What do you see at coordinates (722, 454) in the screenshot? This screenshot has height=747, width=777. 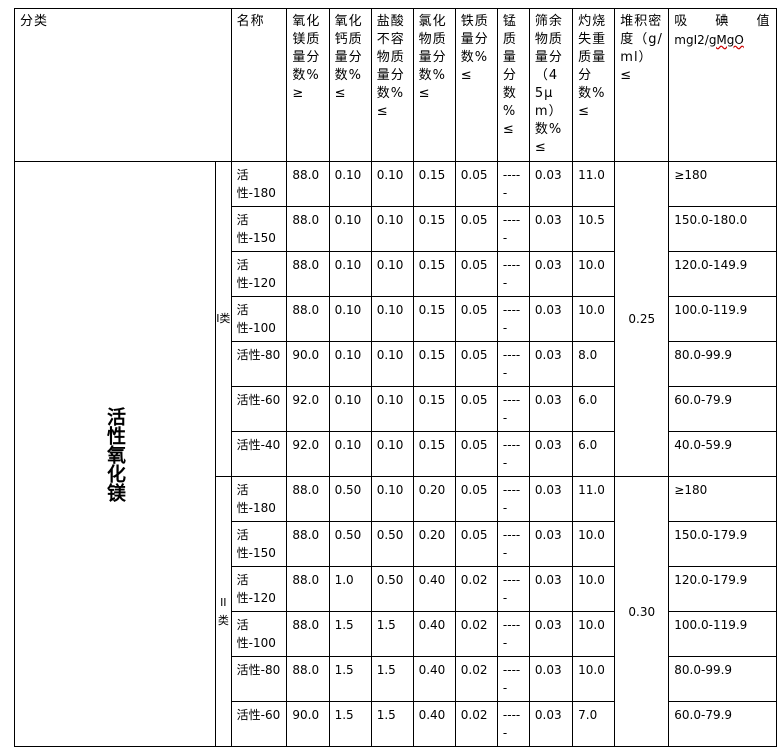 I see `cell-iodine: 40.0-59.9` at bounding box center [722, 454].